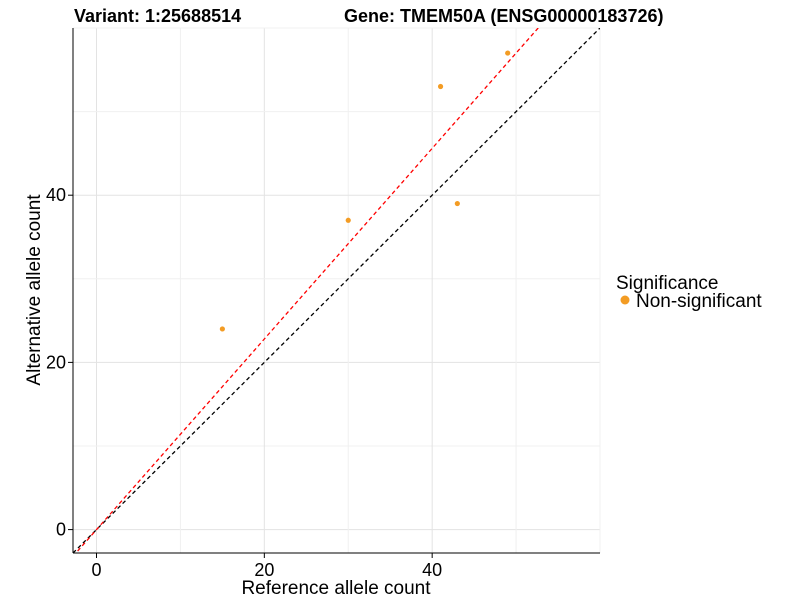 This screenshot has height=600, width=800. Describe the element at coordinates (264, 570) in the screenshot. I see `x-tick-label: 20` at that location.